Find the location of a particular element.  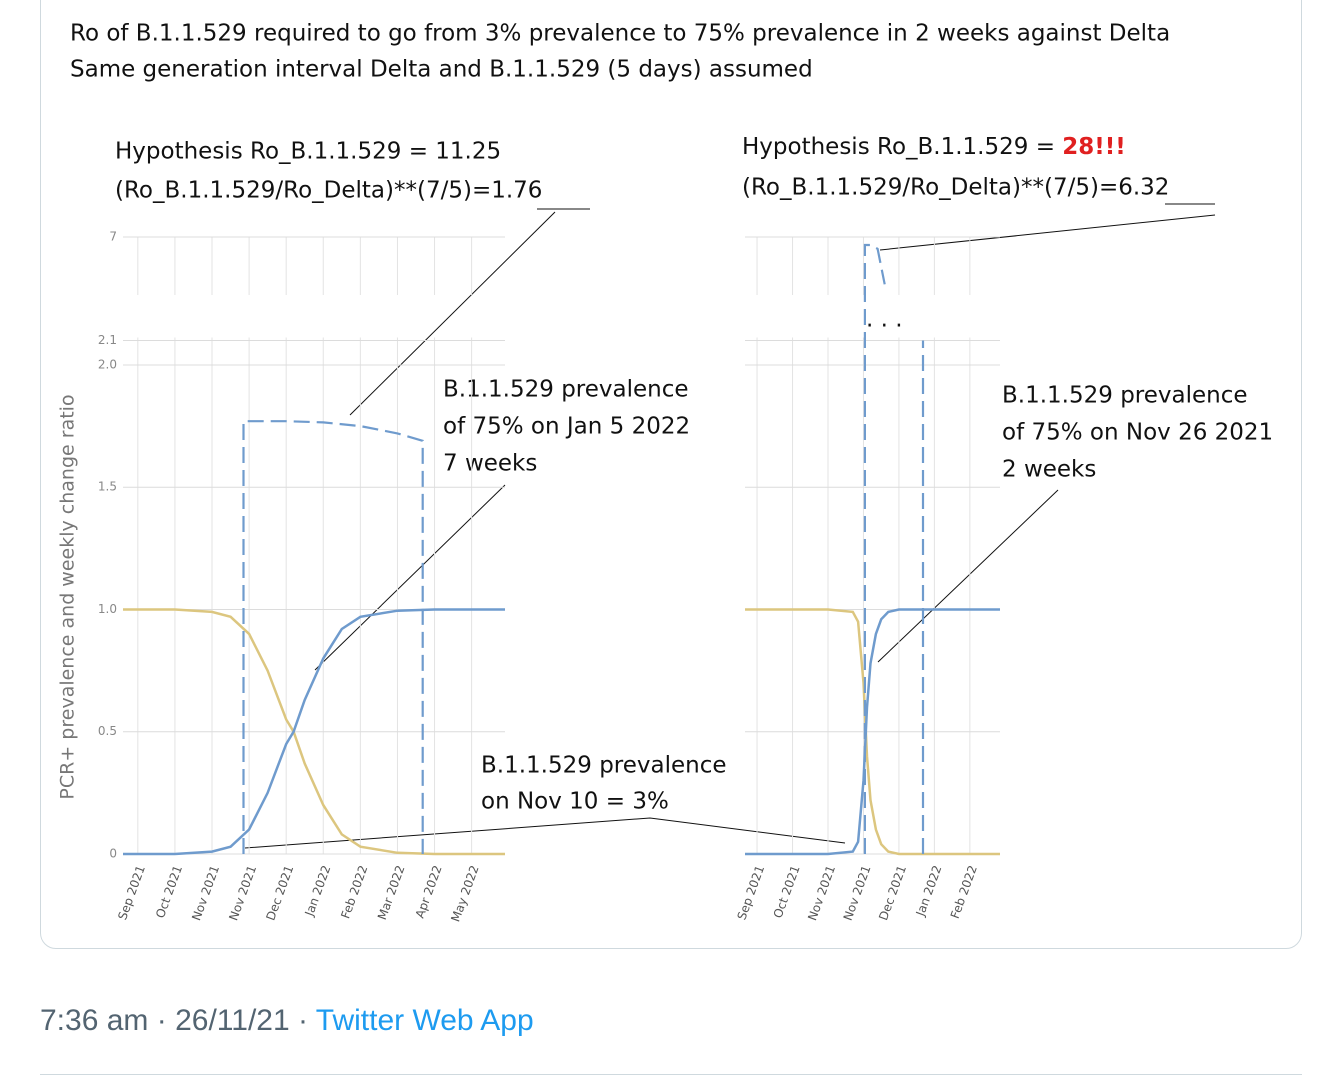

annotation: 2 weeks is located at coordinates (1049, 470).